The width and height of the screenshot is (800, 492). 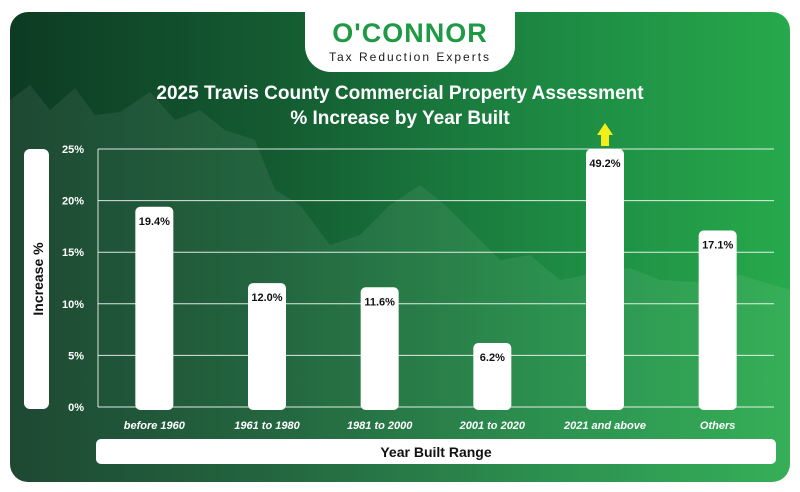 What do you see at coordinates (400, 118) in the screenshot?
I see `chart-subtitle: % Increase by Year Built` at bounding box center [400, 118].